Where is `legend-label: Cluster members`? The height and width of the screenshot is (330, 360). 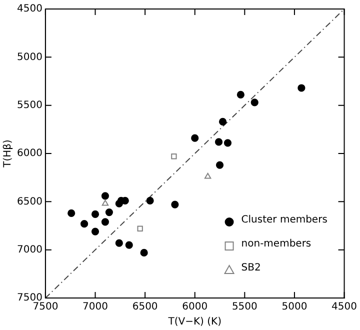
legend-label: Cluster members is located at coordinates (284, 220).